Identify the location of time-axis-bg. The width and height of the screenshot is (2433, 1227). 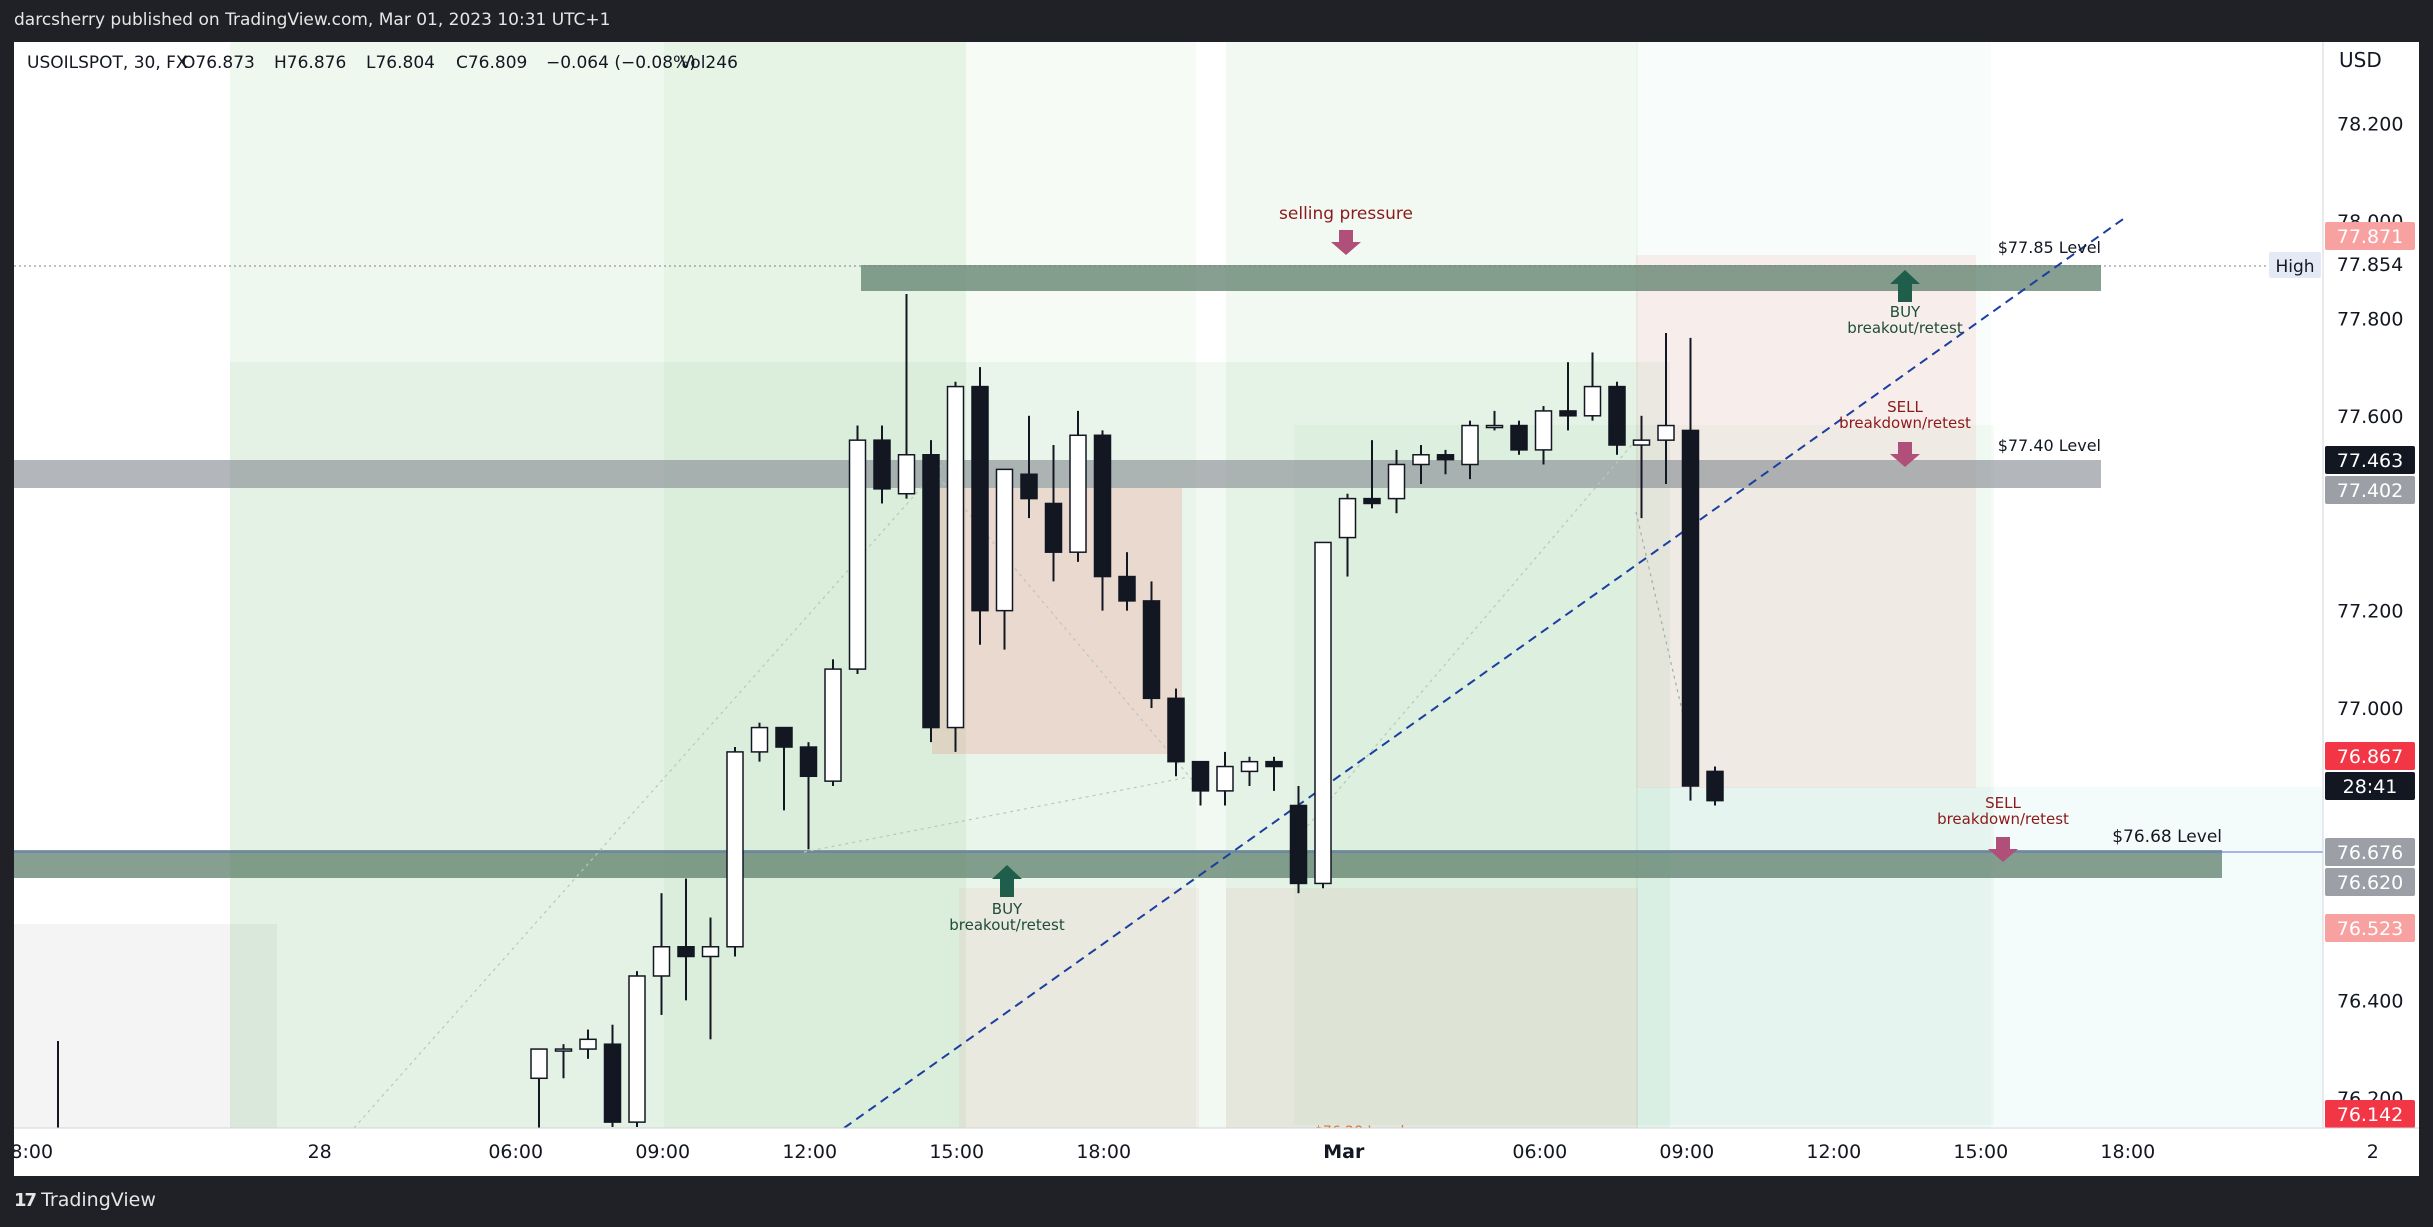
(1216, 1152).